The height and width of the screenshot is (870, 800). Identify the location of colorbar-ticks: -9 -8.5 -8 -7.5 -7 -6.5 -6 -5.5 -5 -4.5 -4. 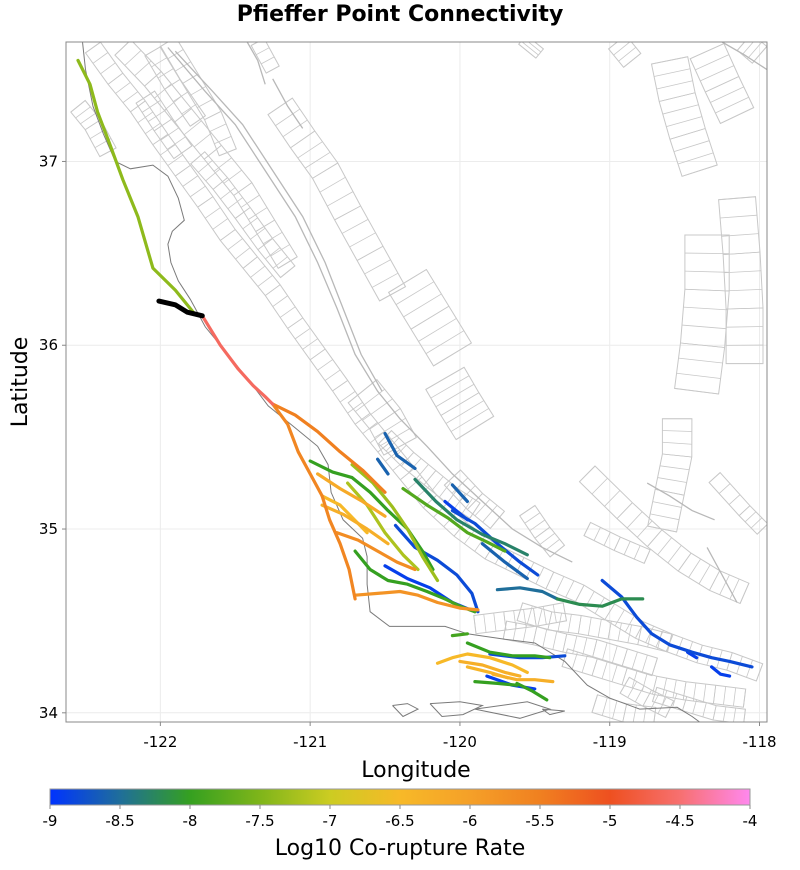
(400, 817).